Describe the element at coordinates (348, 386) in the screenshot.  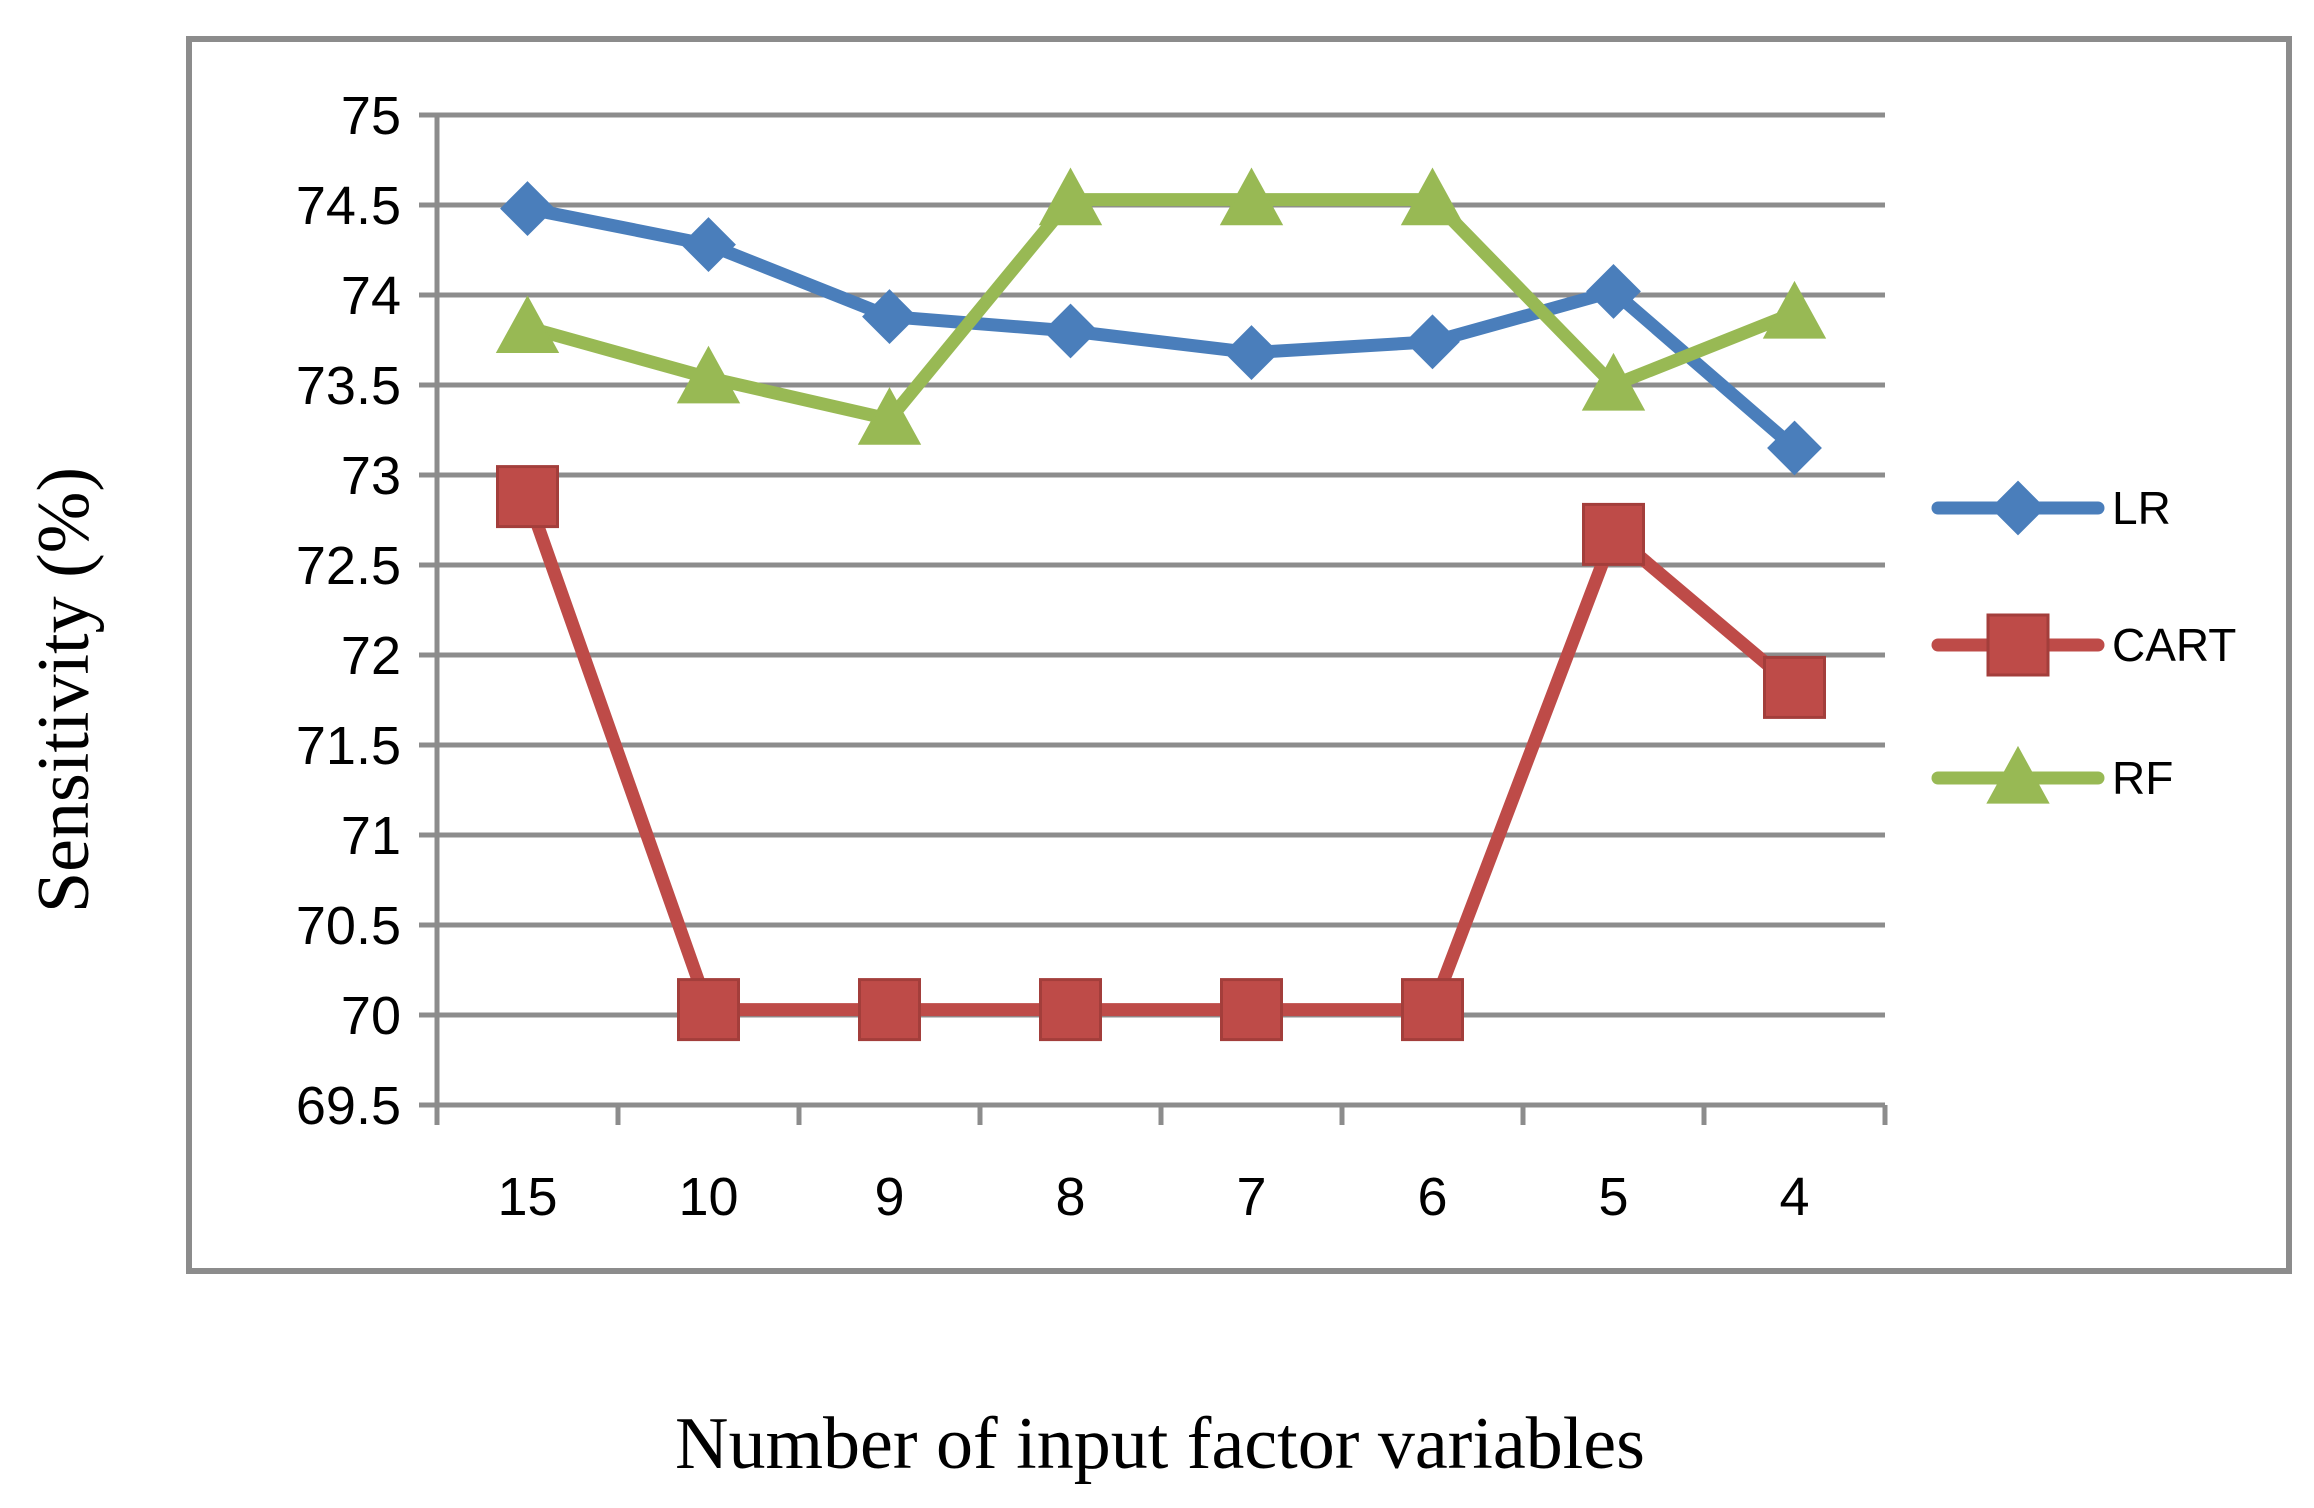
I see `y-tick-label: 73.5` at that location.